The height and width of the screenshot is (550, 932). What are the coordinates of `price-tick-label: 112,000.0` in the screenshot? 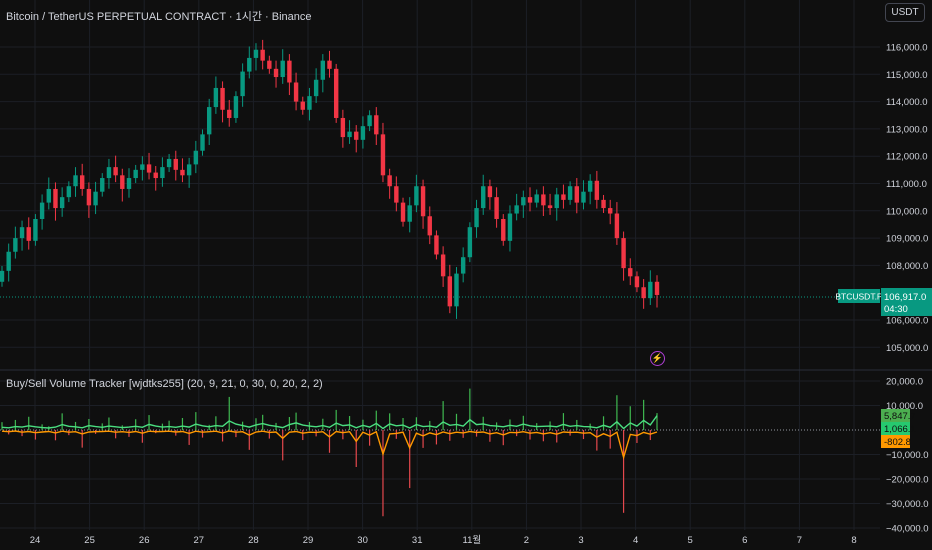 It's located at (907, 157).